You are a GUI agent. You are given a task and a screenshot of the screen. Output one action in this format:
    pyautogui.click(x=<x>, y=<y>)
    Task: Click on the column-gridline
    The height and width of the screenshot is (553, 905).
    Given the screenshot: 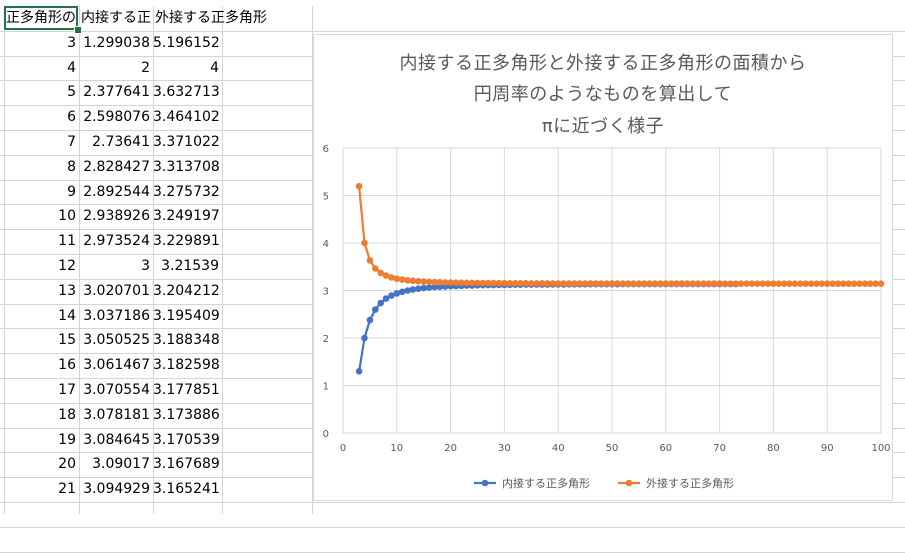 What is the action you would take?
    pyautogui.click(x=222, y=260)
    